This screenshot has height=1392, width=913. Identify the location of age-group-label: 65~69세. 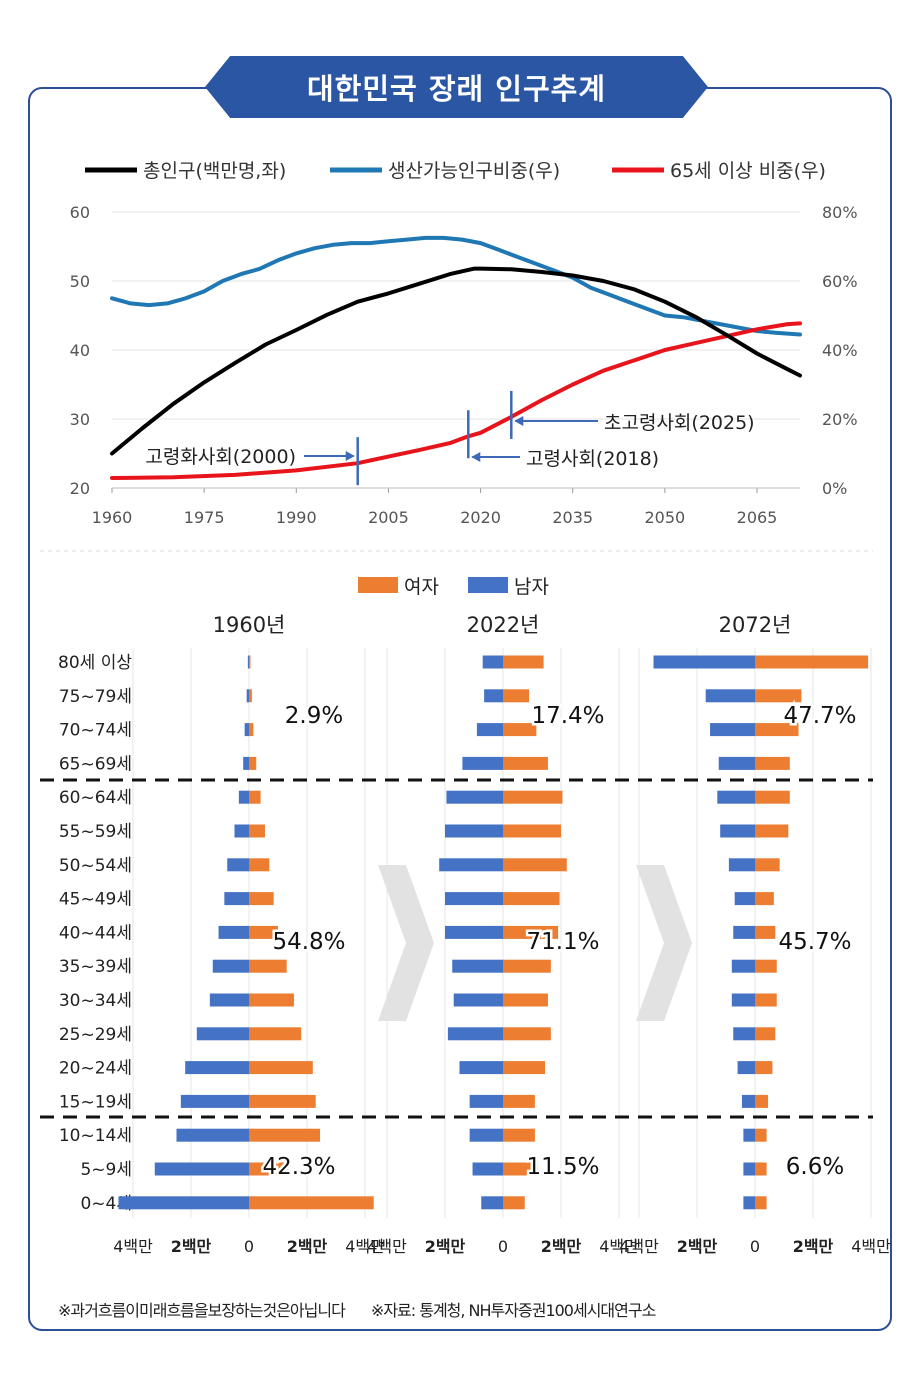
(95, 764).